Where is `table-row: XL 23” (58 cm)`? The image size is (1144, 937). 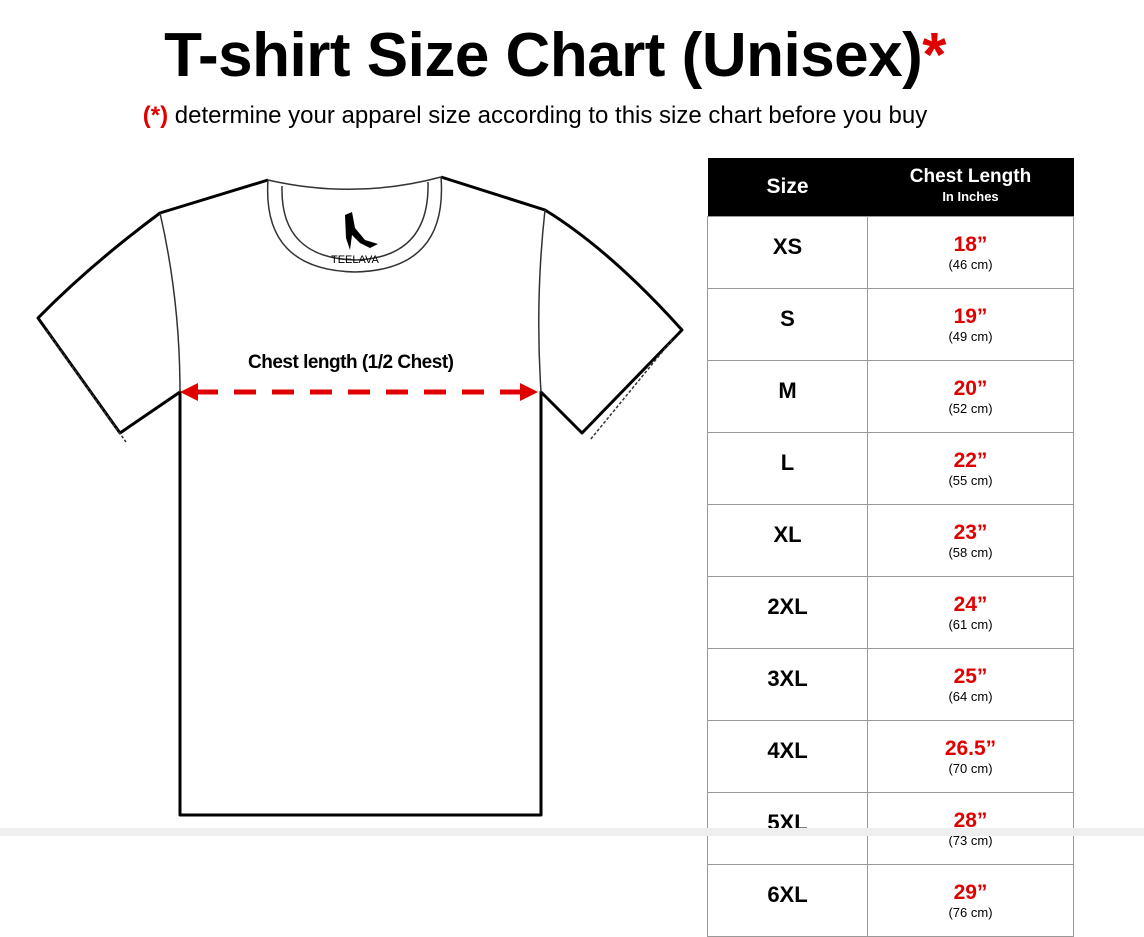 table-row: XL 23” (58 cm) is located at coordinates (890, 540).